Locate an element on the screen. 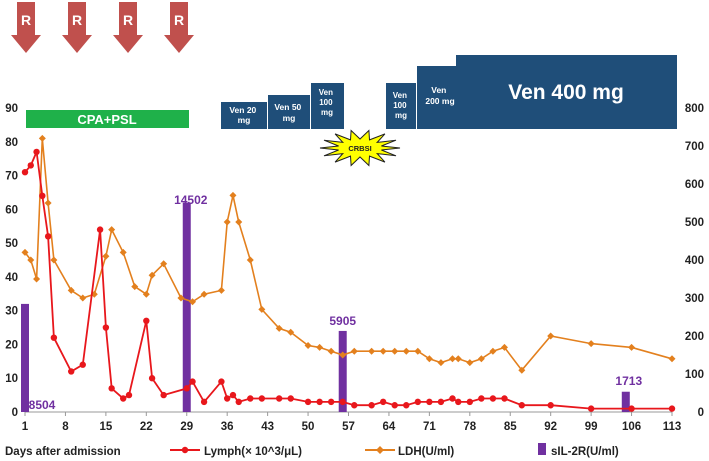 This screenshot has height=461, width=709. x-tick-label: 99 is located at coordinates (591, 427).